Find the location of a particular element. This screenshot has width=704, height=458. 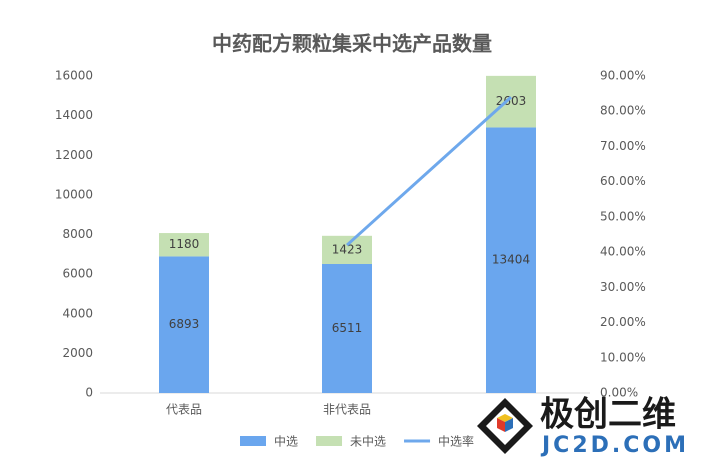

y2-tick-label: 40.00% is located at coordinates (623, 252).